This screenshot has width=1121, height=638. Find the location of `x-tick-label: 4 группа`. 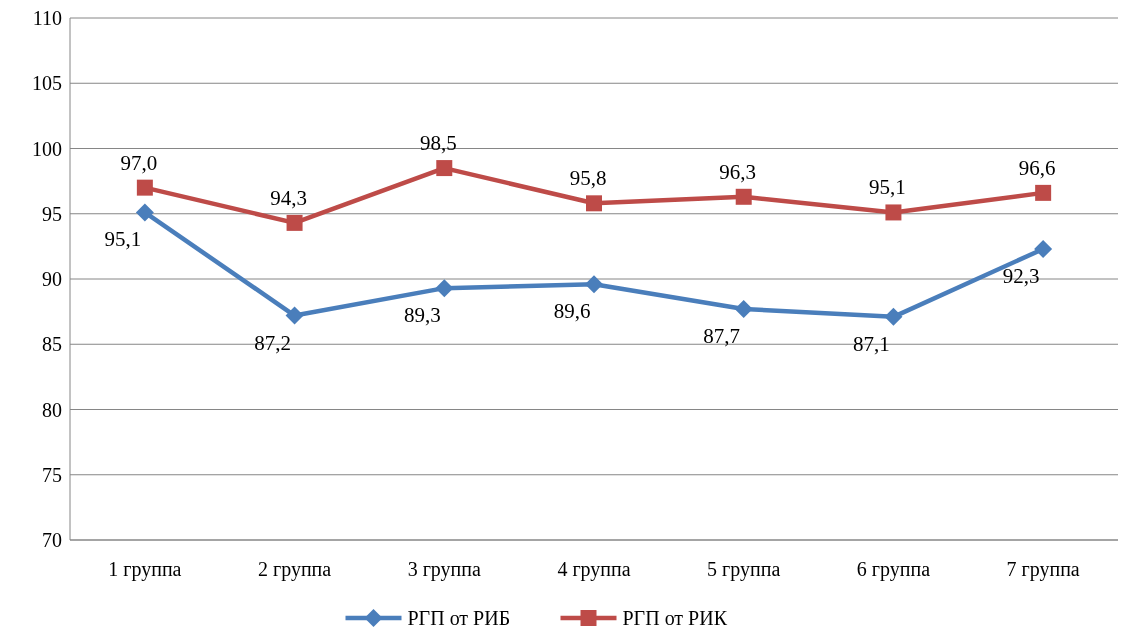

x-tick-label: 4 группа is located at coordinates (594, 569).